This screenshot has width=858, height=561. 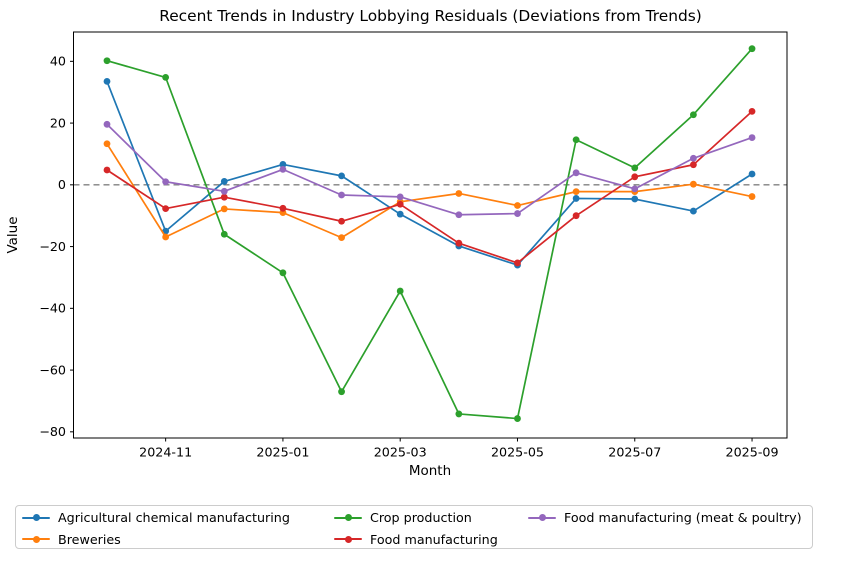 What do you see at coordinates (52, 308) in the screenshot?
I see `y-tick-label: −40` at bounding box center [52, 308].